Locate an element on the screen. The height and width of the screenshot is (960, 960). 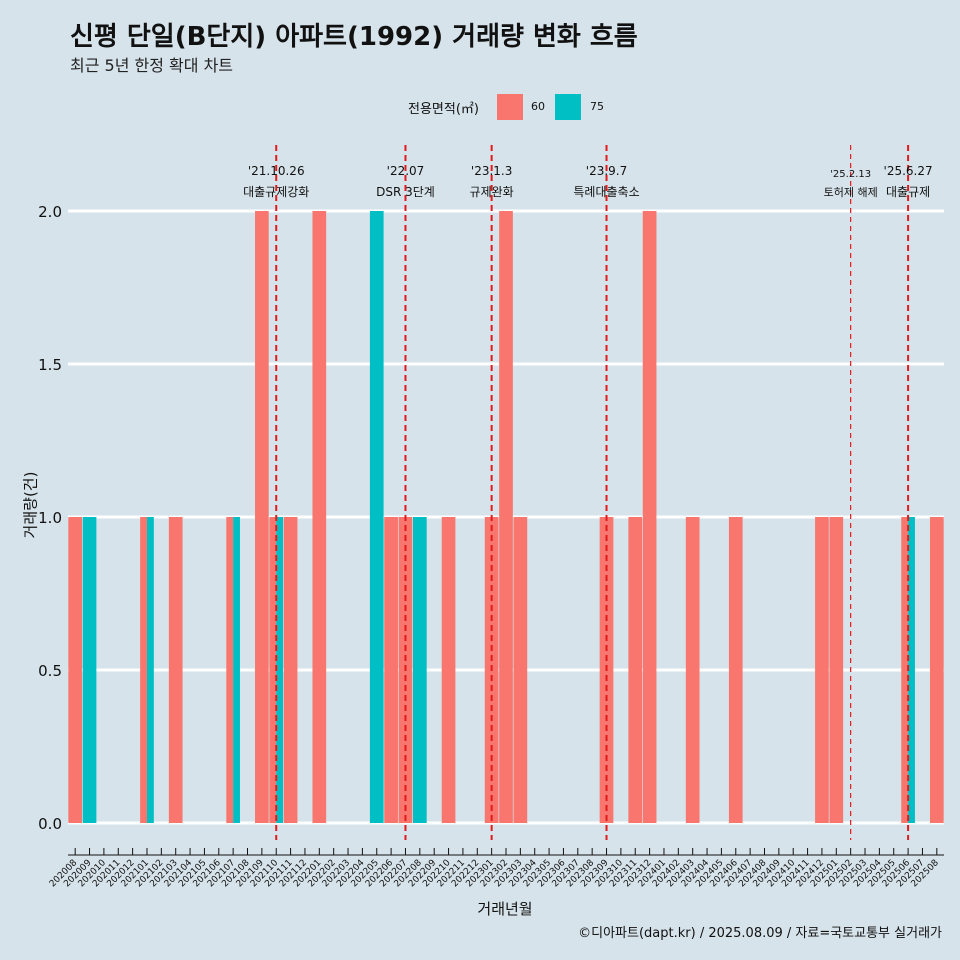
event-label: 토허제 해제 is located at coordinates (851, 192).